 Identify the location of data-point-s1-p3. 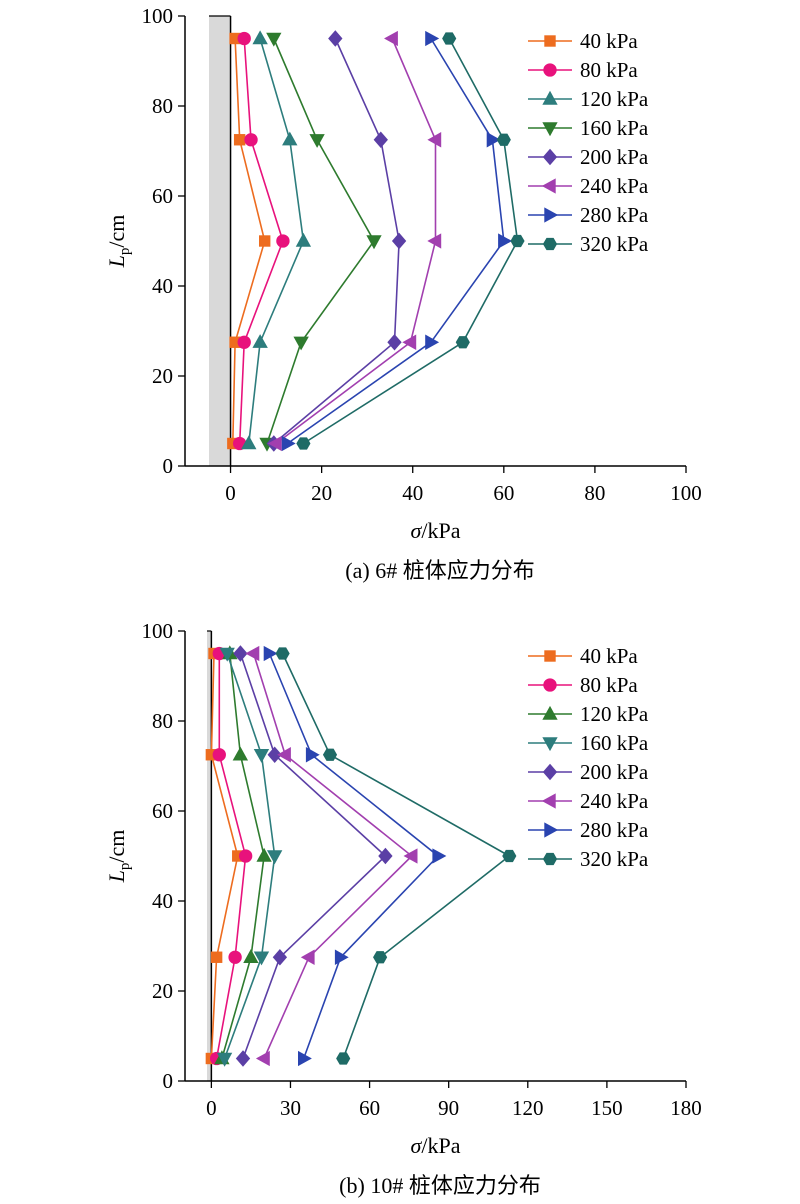
(265, 241).